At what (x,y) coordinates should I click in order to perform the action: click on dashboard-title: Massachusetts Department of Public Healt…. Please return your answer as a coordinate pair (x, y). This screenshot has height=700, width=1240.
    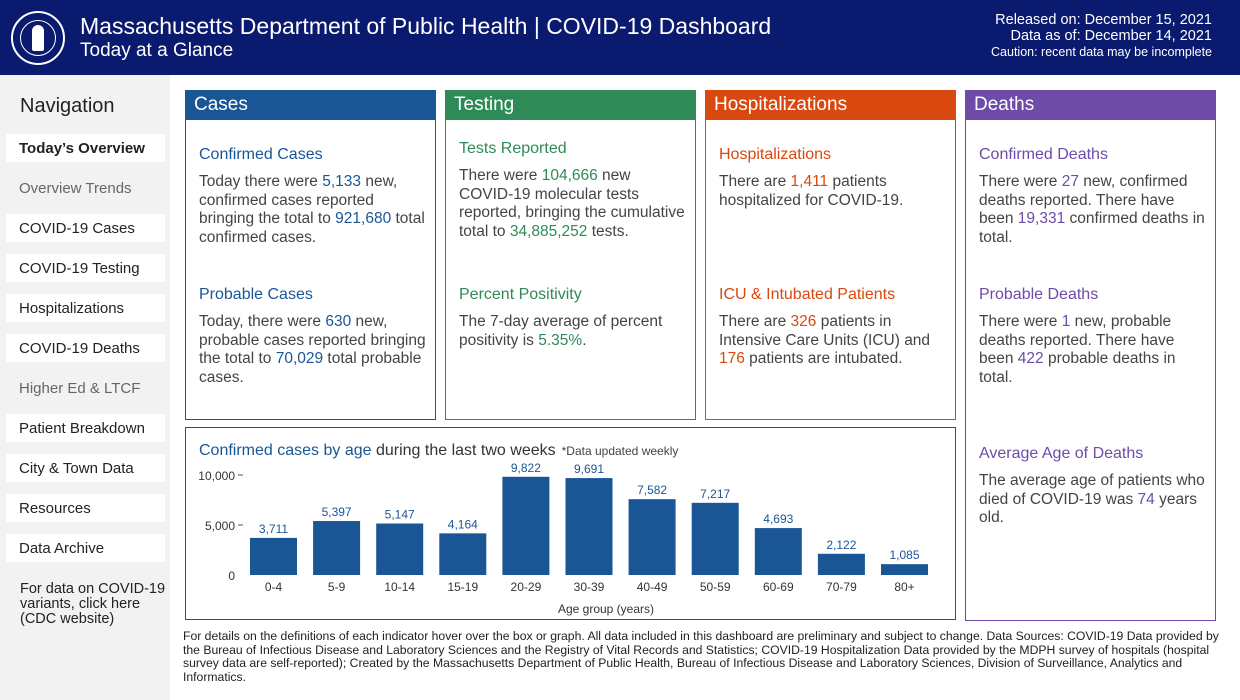
    Looking at the image, I should click on (426, 26).